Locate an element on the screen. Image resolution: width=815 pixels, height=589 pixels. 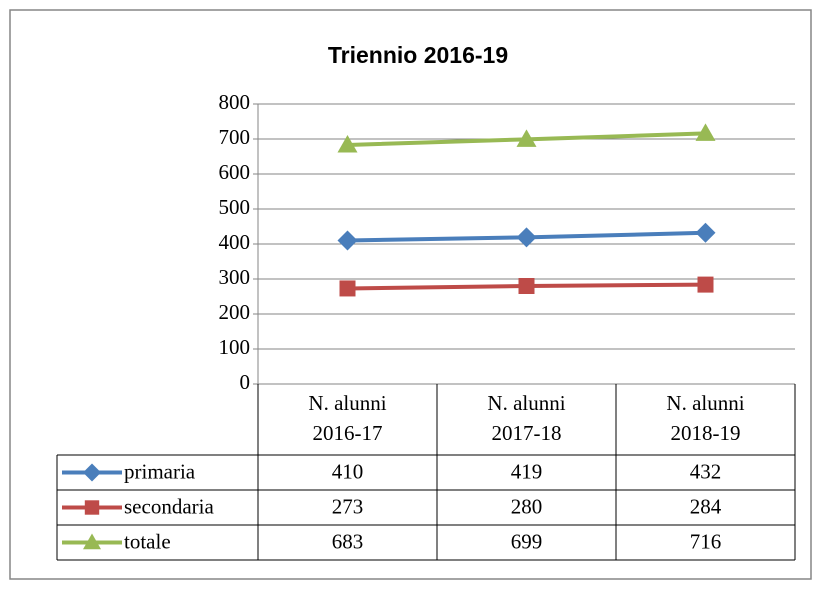
table-value: 432 is located at coordinates (706, 471).